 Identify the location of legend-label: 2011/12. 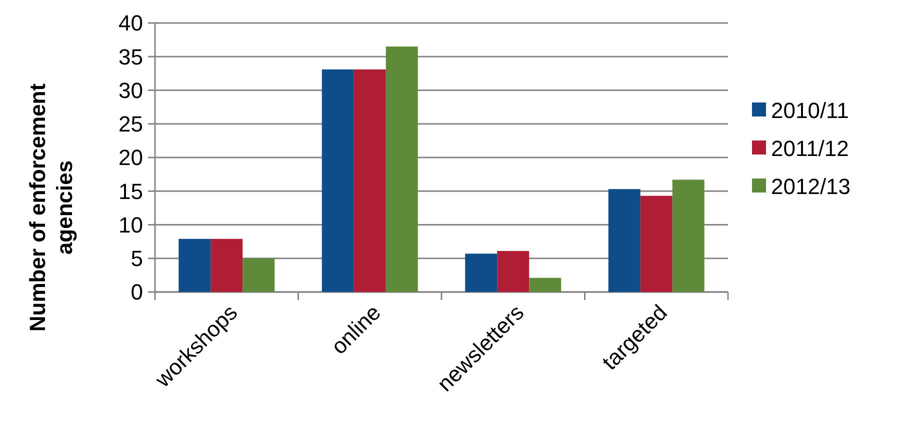
(810, 149).